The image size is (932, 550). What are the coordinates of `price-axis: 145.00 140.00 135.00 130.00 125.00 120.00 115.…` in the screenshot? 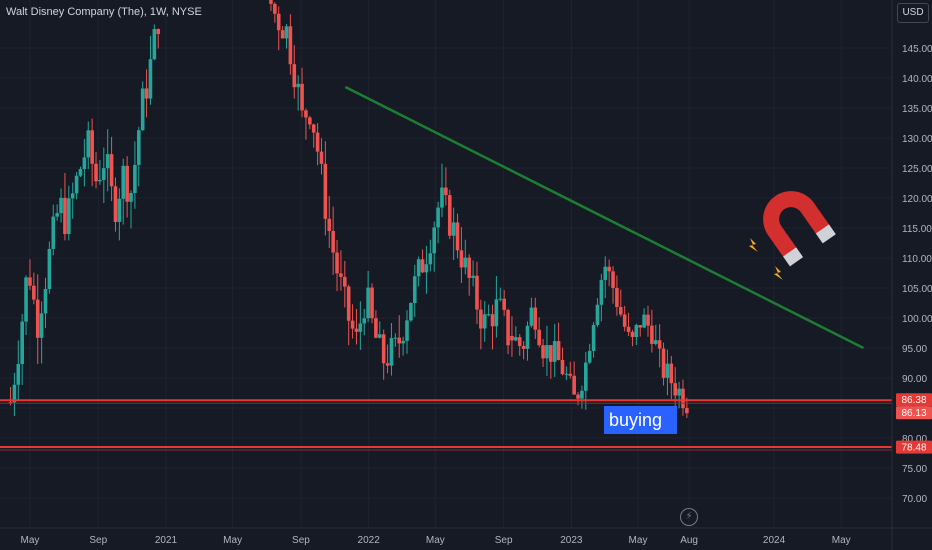 It's located at (917, 274).